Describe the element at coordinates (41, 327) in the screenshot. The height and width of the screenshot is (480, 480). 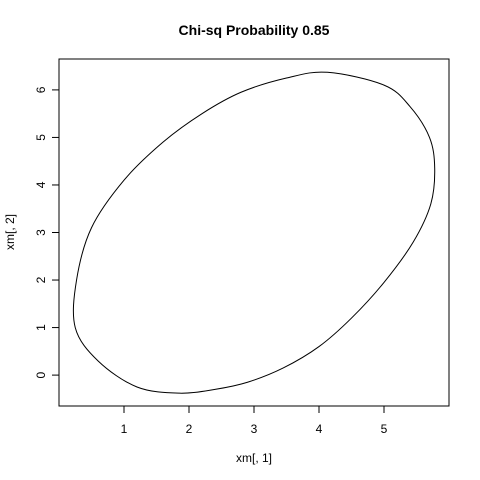
I see `y-tick-label: 1` at that location.